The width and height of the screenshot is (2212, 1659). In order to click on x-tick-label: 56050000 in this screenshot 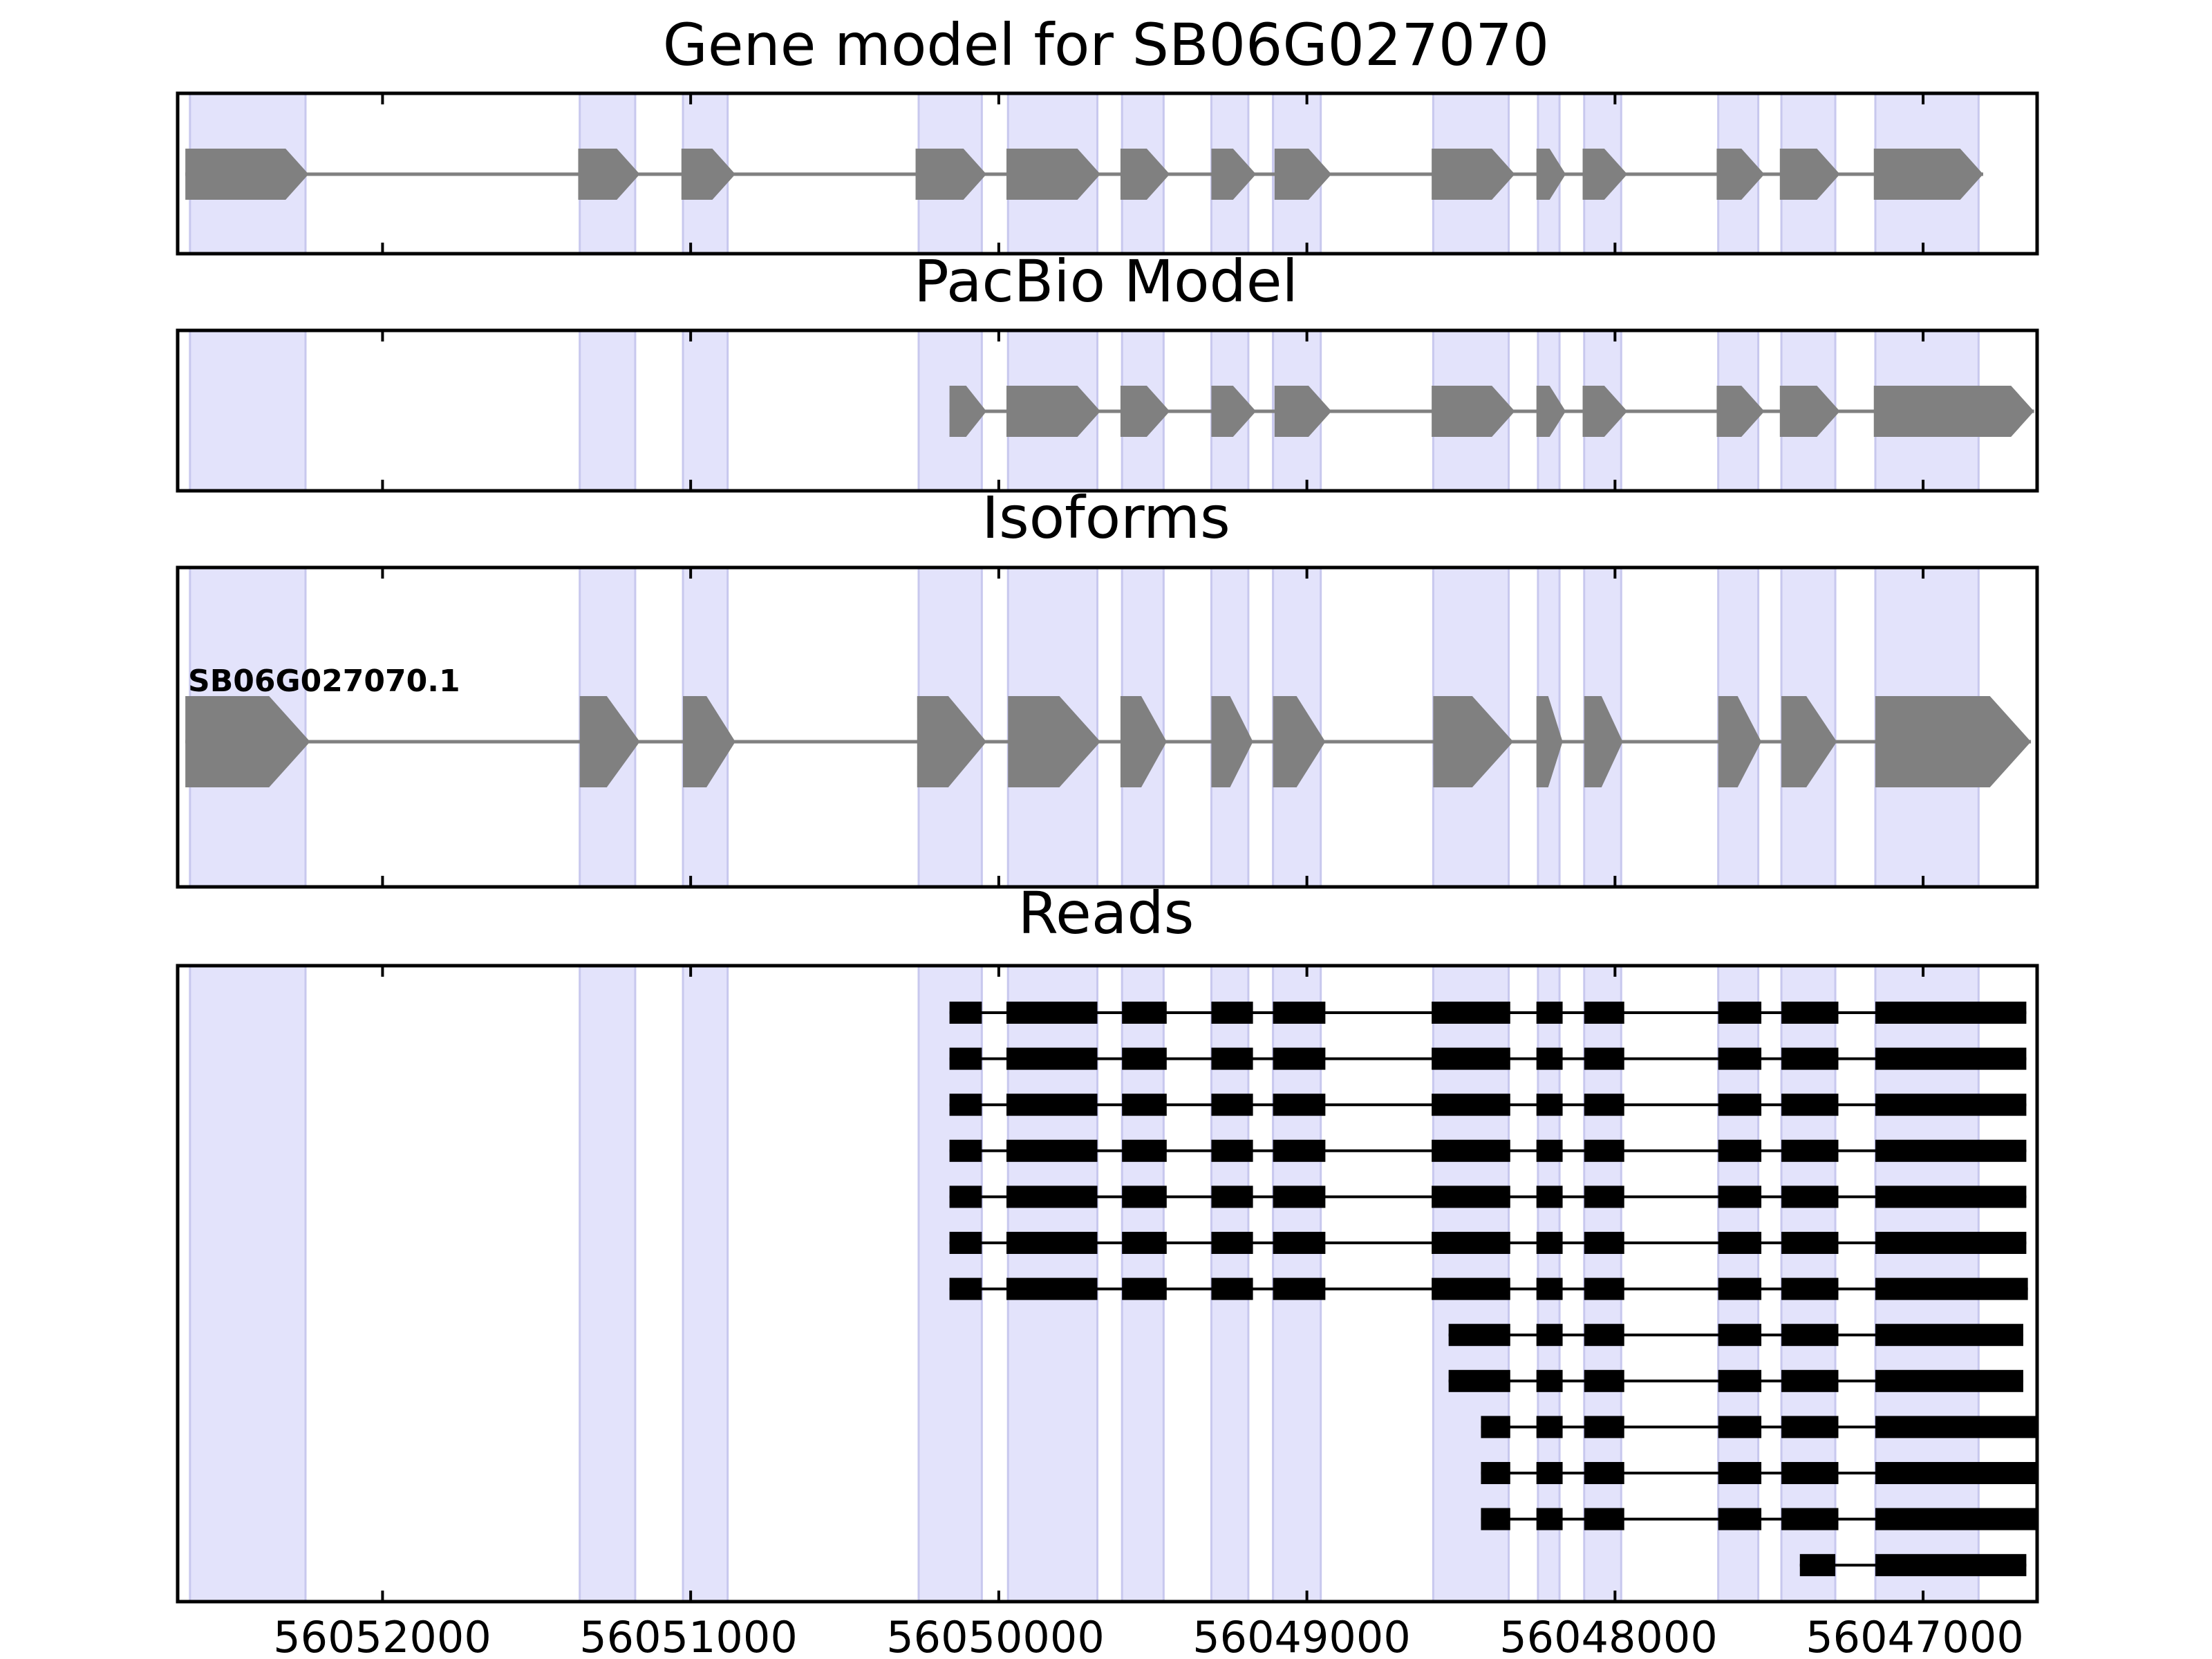, I will do `click(995, 1635)`.